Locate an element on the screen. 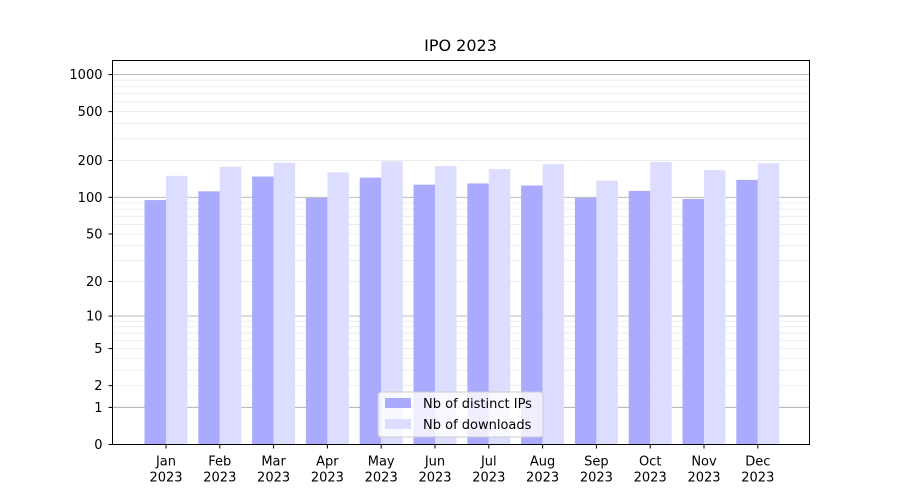  x-tick-label: Apr 2023 is located at coordinates (327, 470).